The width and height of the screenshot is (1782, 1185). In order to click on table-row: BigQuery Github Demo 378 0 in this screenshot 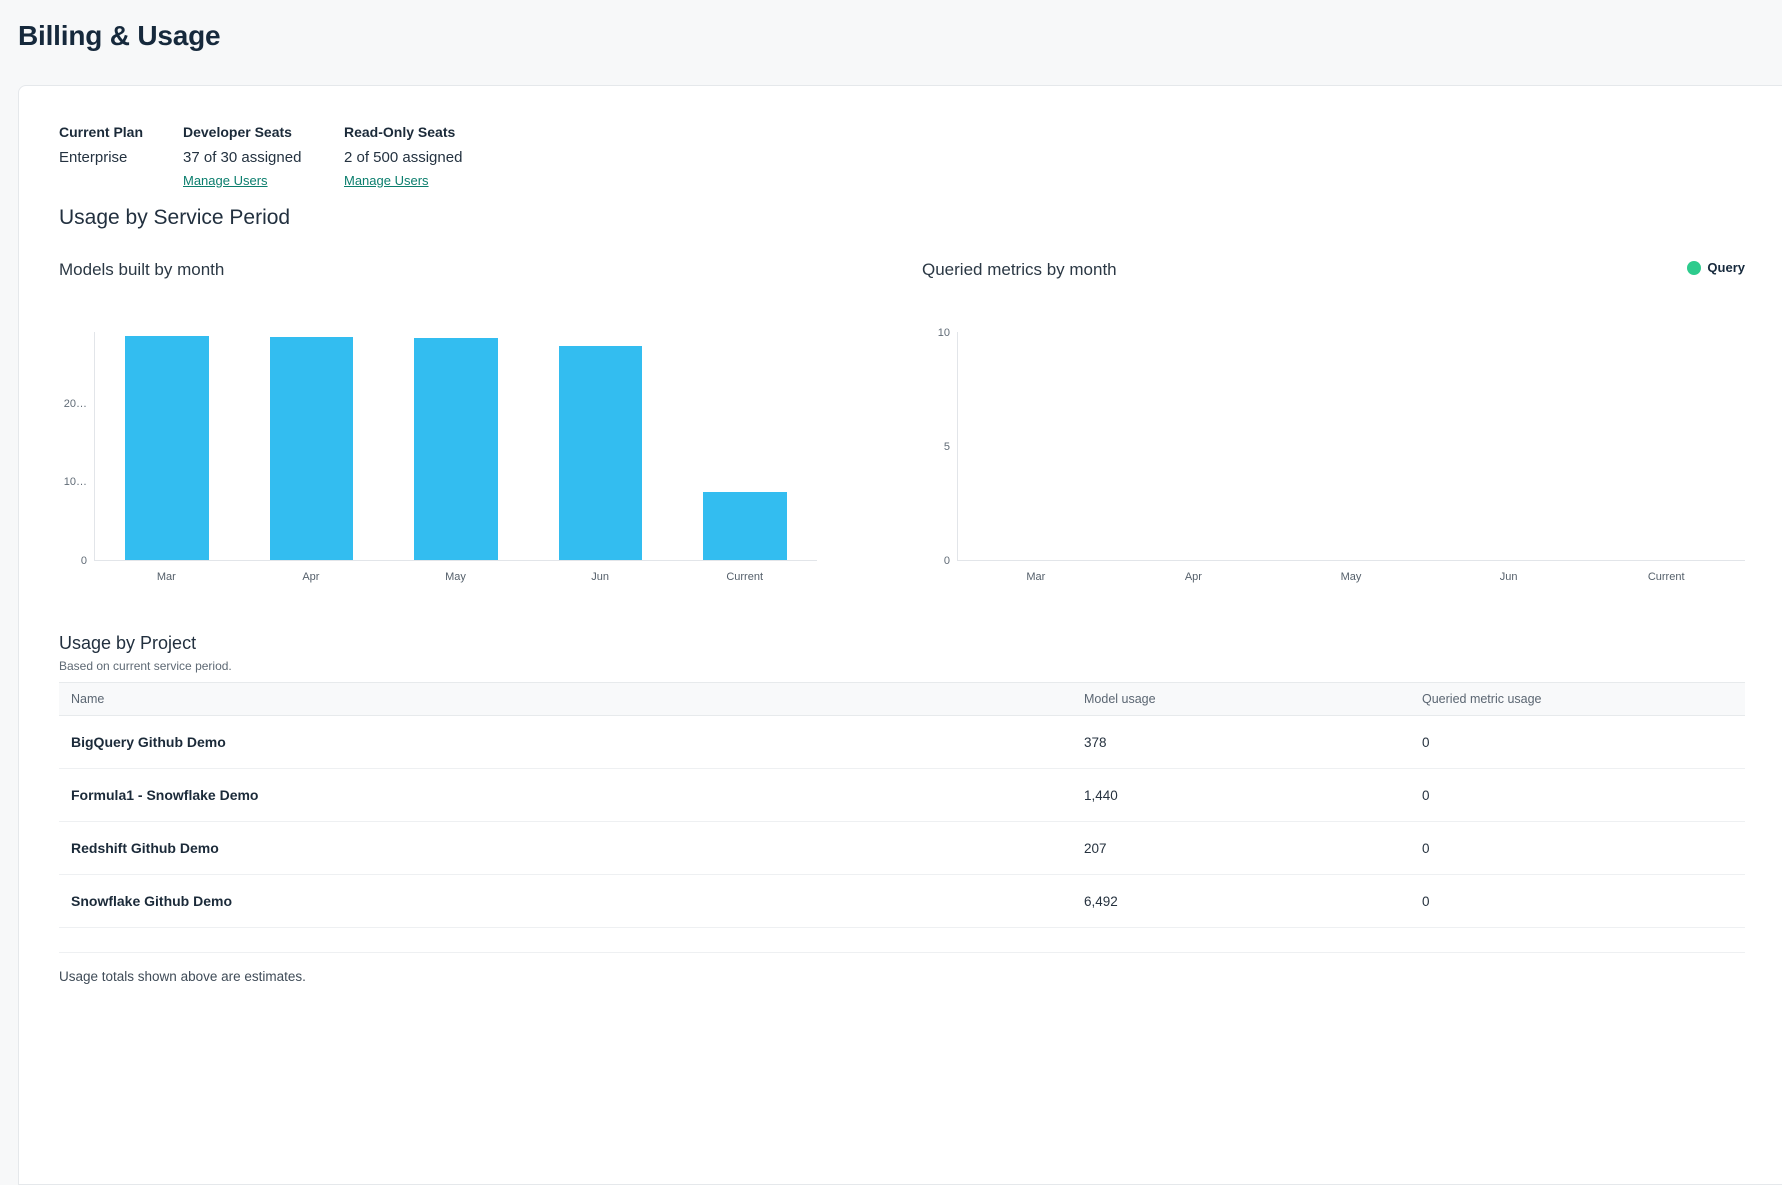, I will do `click(902, 742)`.